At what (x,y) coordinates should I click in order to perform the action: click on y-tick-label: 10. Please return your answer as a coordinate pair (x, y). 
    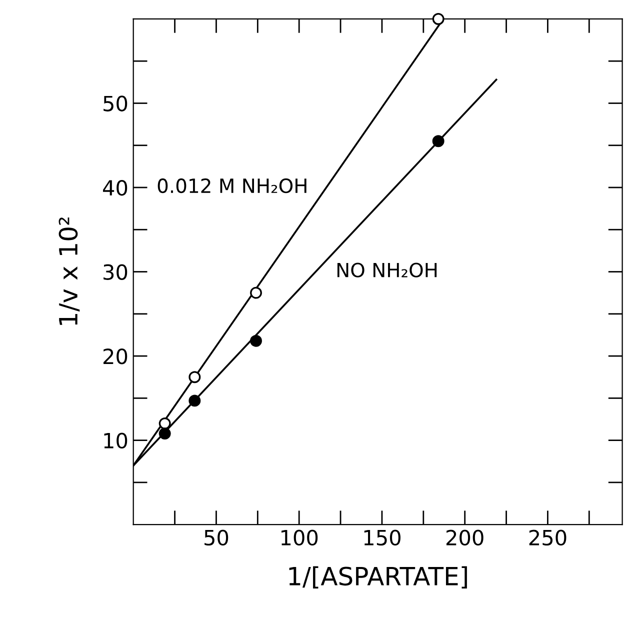
    Looking at the image, I should click on (116, 440).